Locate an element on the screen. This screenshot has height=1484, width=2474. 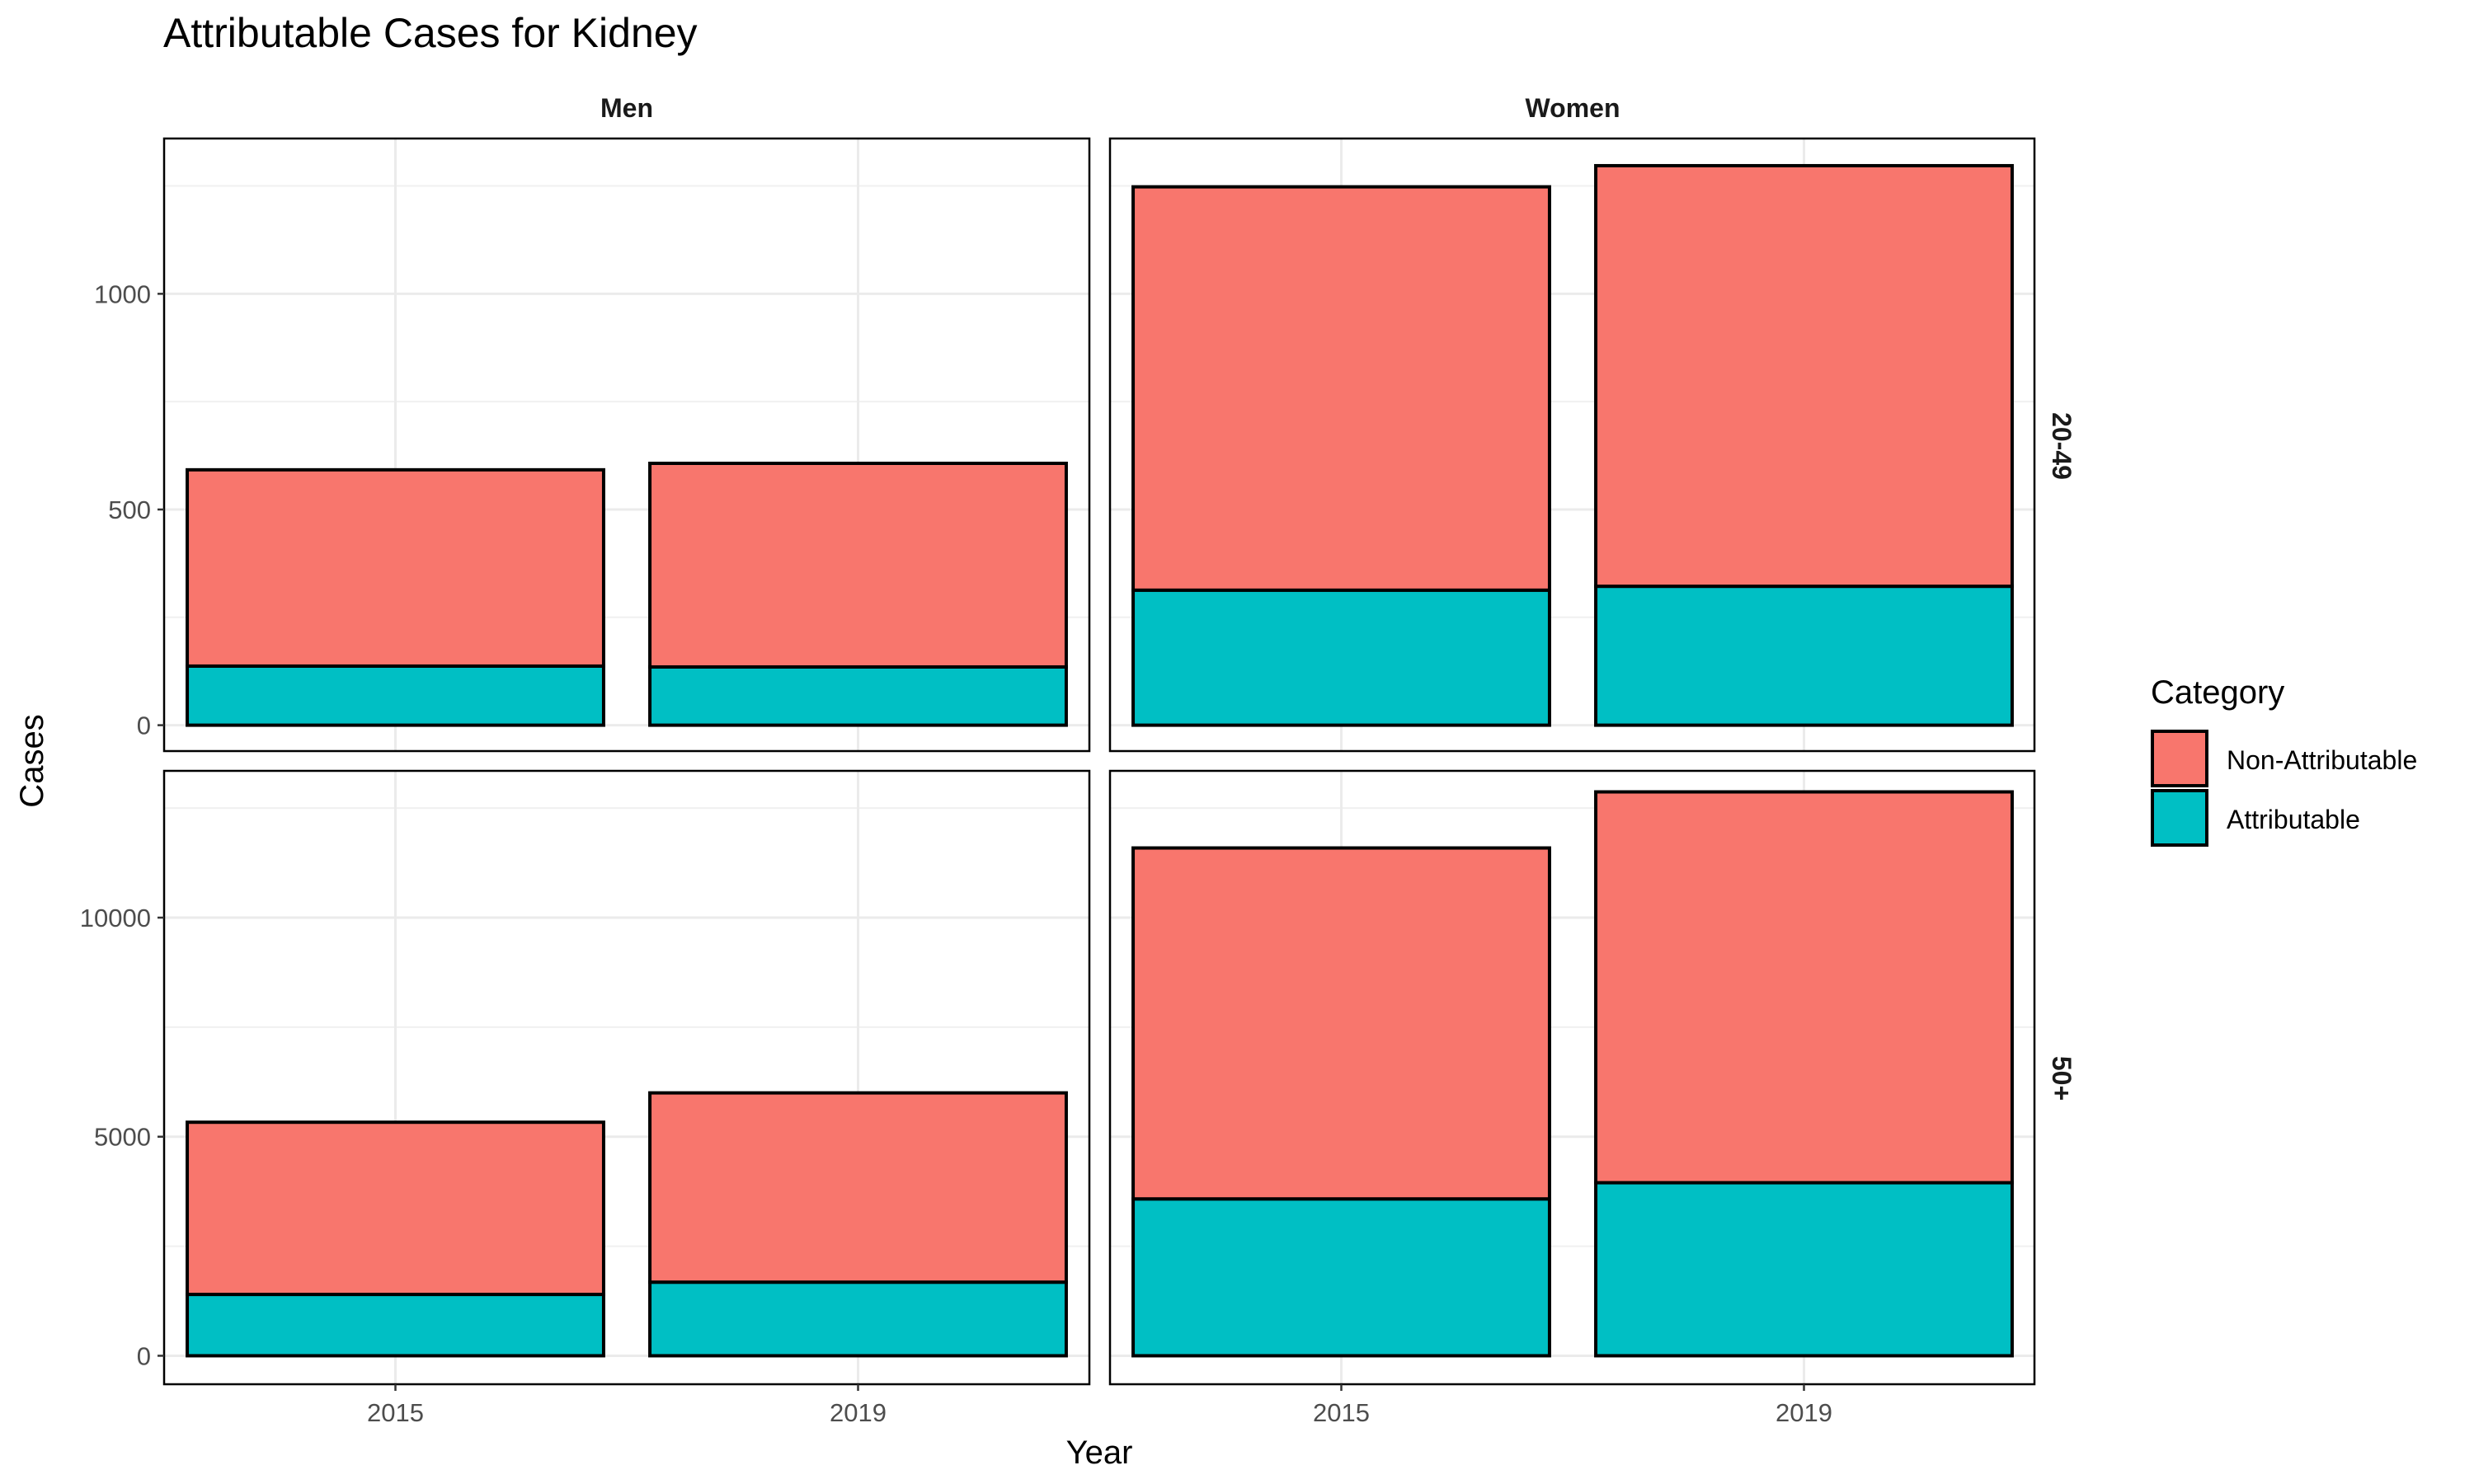
facet-row-label-50plus: 50+ is located at coordinates (2062, 1078).